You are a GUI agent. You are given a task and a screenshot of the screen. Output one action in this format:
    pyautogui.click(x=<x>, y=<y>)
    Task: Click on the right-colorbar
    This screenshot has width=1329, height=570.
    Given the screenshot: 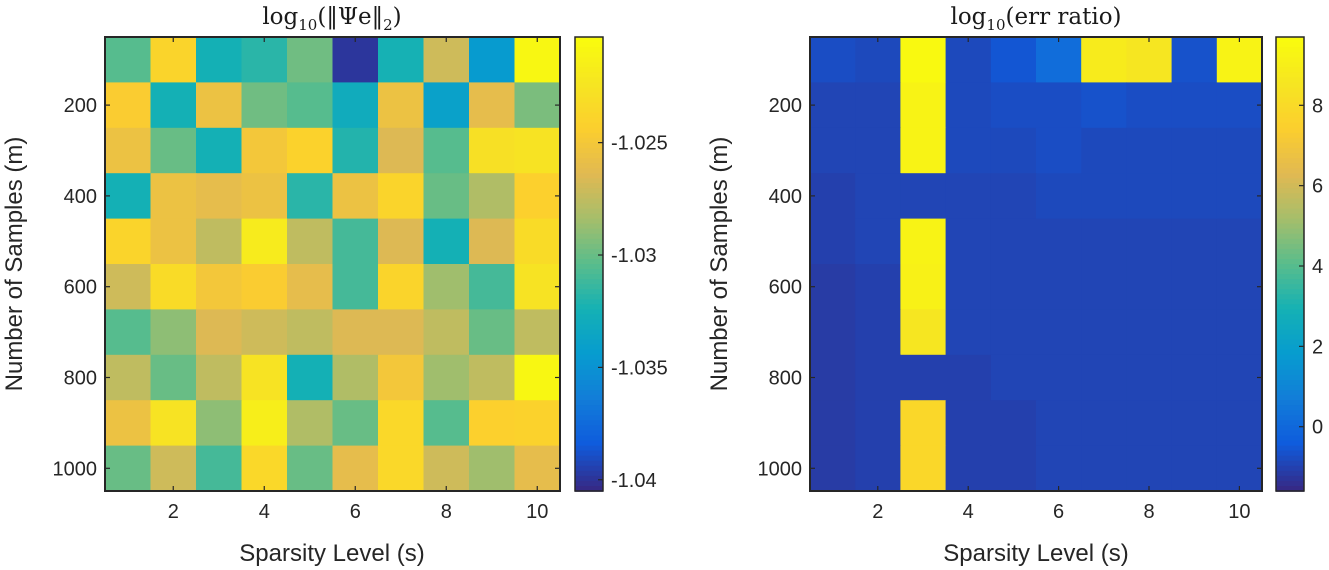 What is the action you would take?
    pyautogui.click(x=1290, y=264)
    